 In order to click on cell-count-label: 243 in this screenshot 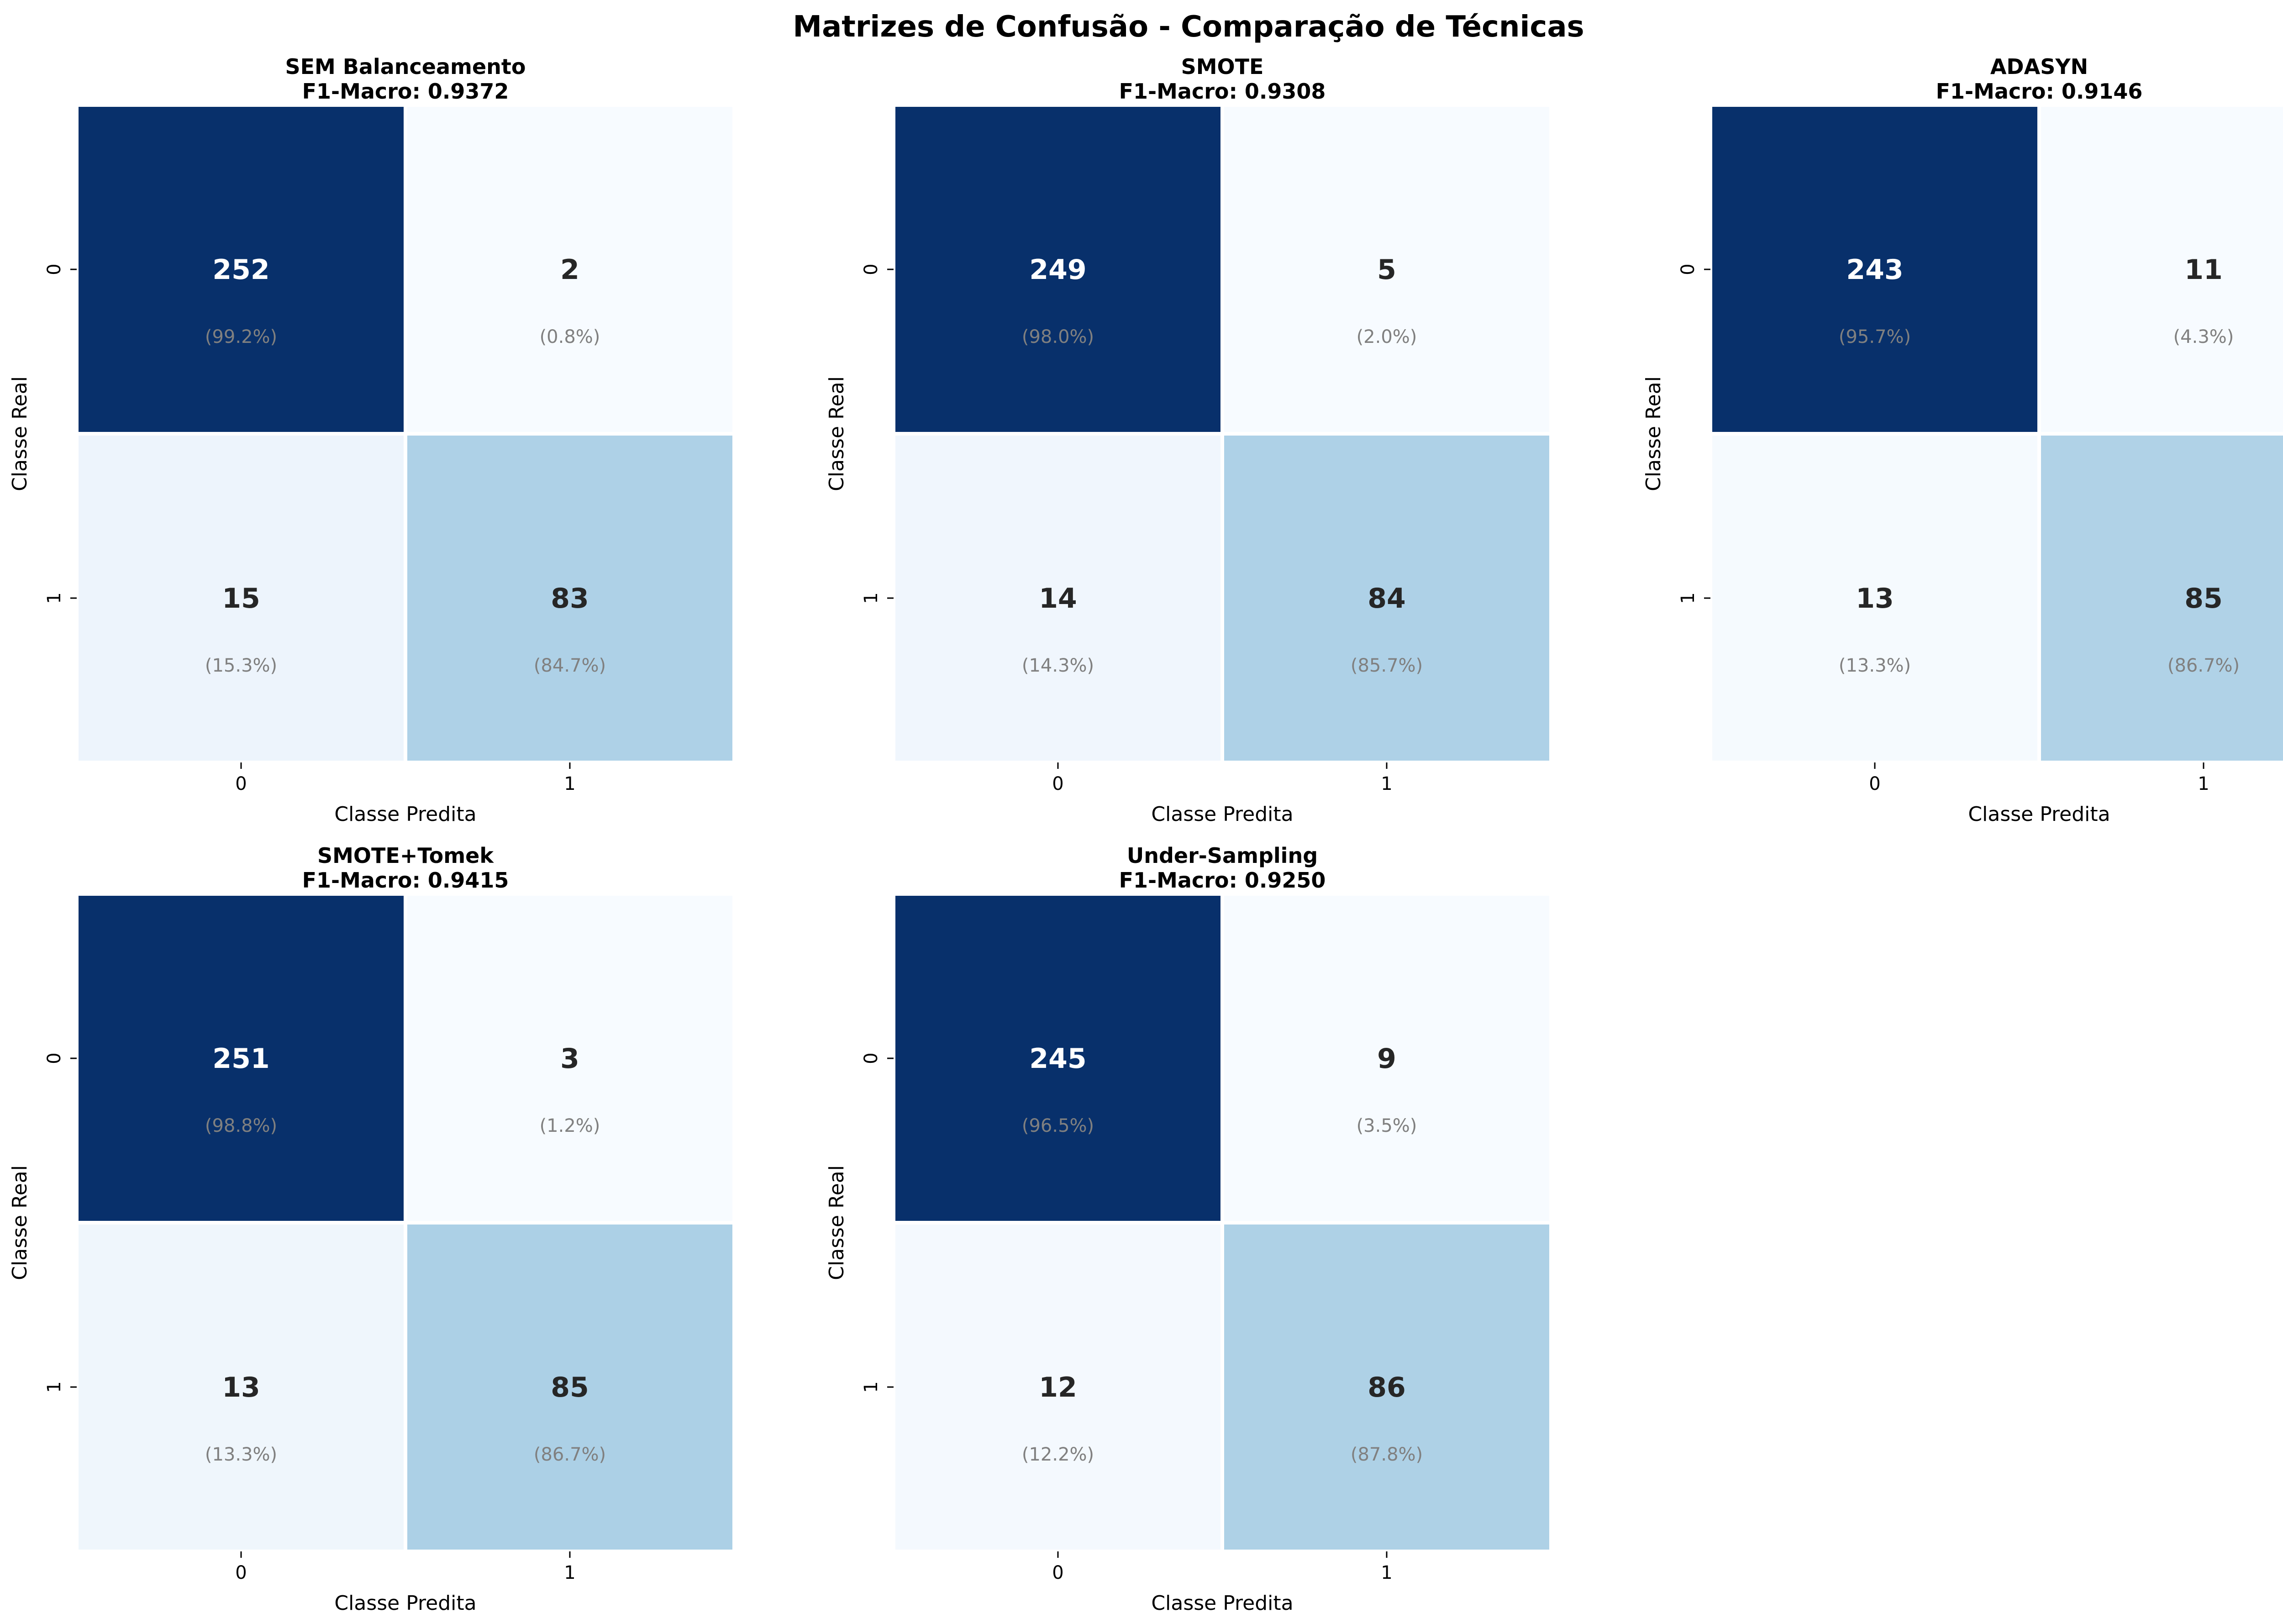, I will do `click(1874, 270)`.